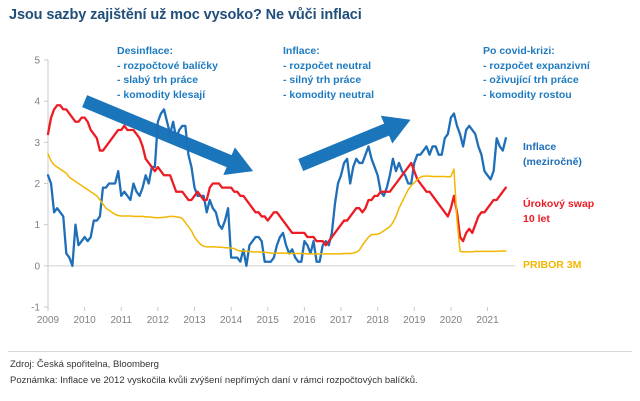 This screenshot has height=401, width=640. Describe the element at coordinates (552, 161) in the screenshot. I see `legend-label-line2: (meziročně)` at that location.